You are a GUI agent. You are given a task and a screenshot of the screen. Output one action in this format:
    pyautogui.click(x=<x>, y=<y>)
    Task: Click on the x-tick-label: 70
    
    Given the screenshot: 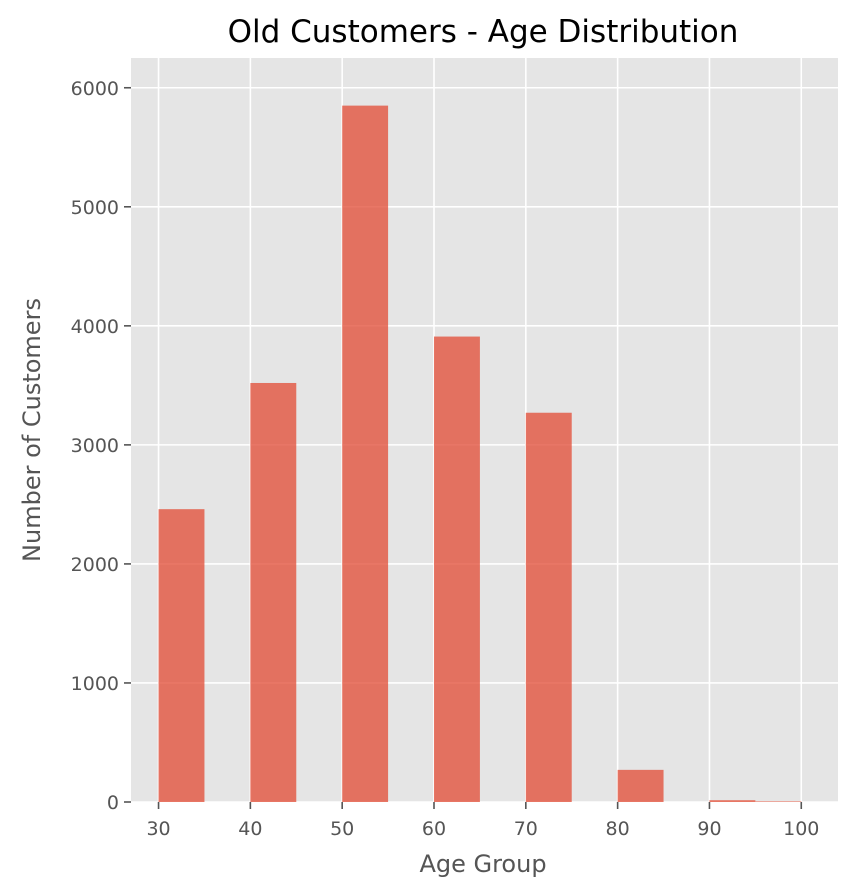 What is the action you would take?
    pyautogui.click(x=526, y=829)
    